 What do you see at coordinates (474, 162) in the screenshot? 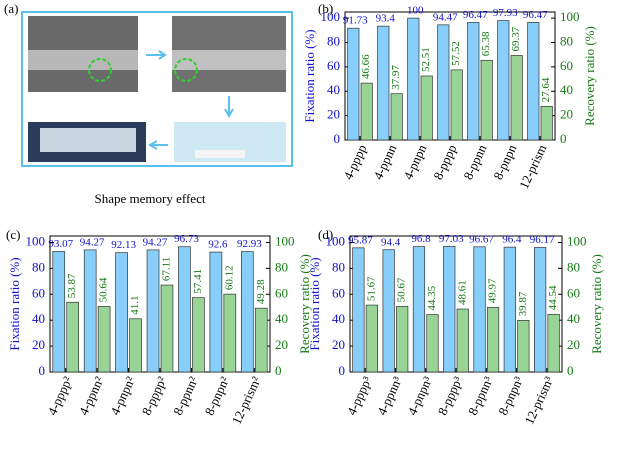
I see `x-tick-label: 8-ppnn` at bounding box center [474, 162].